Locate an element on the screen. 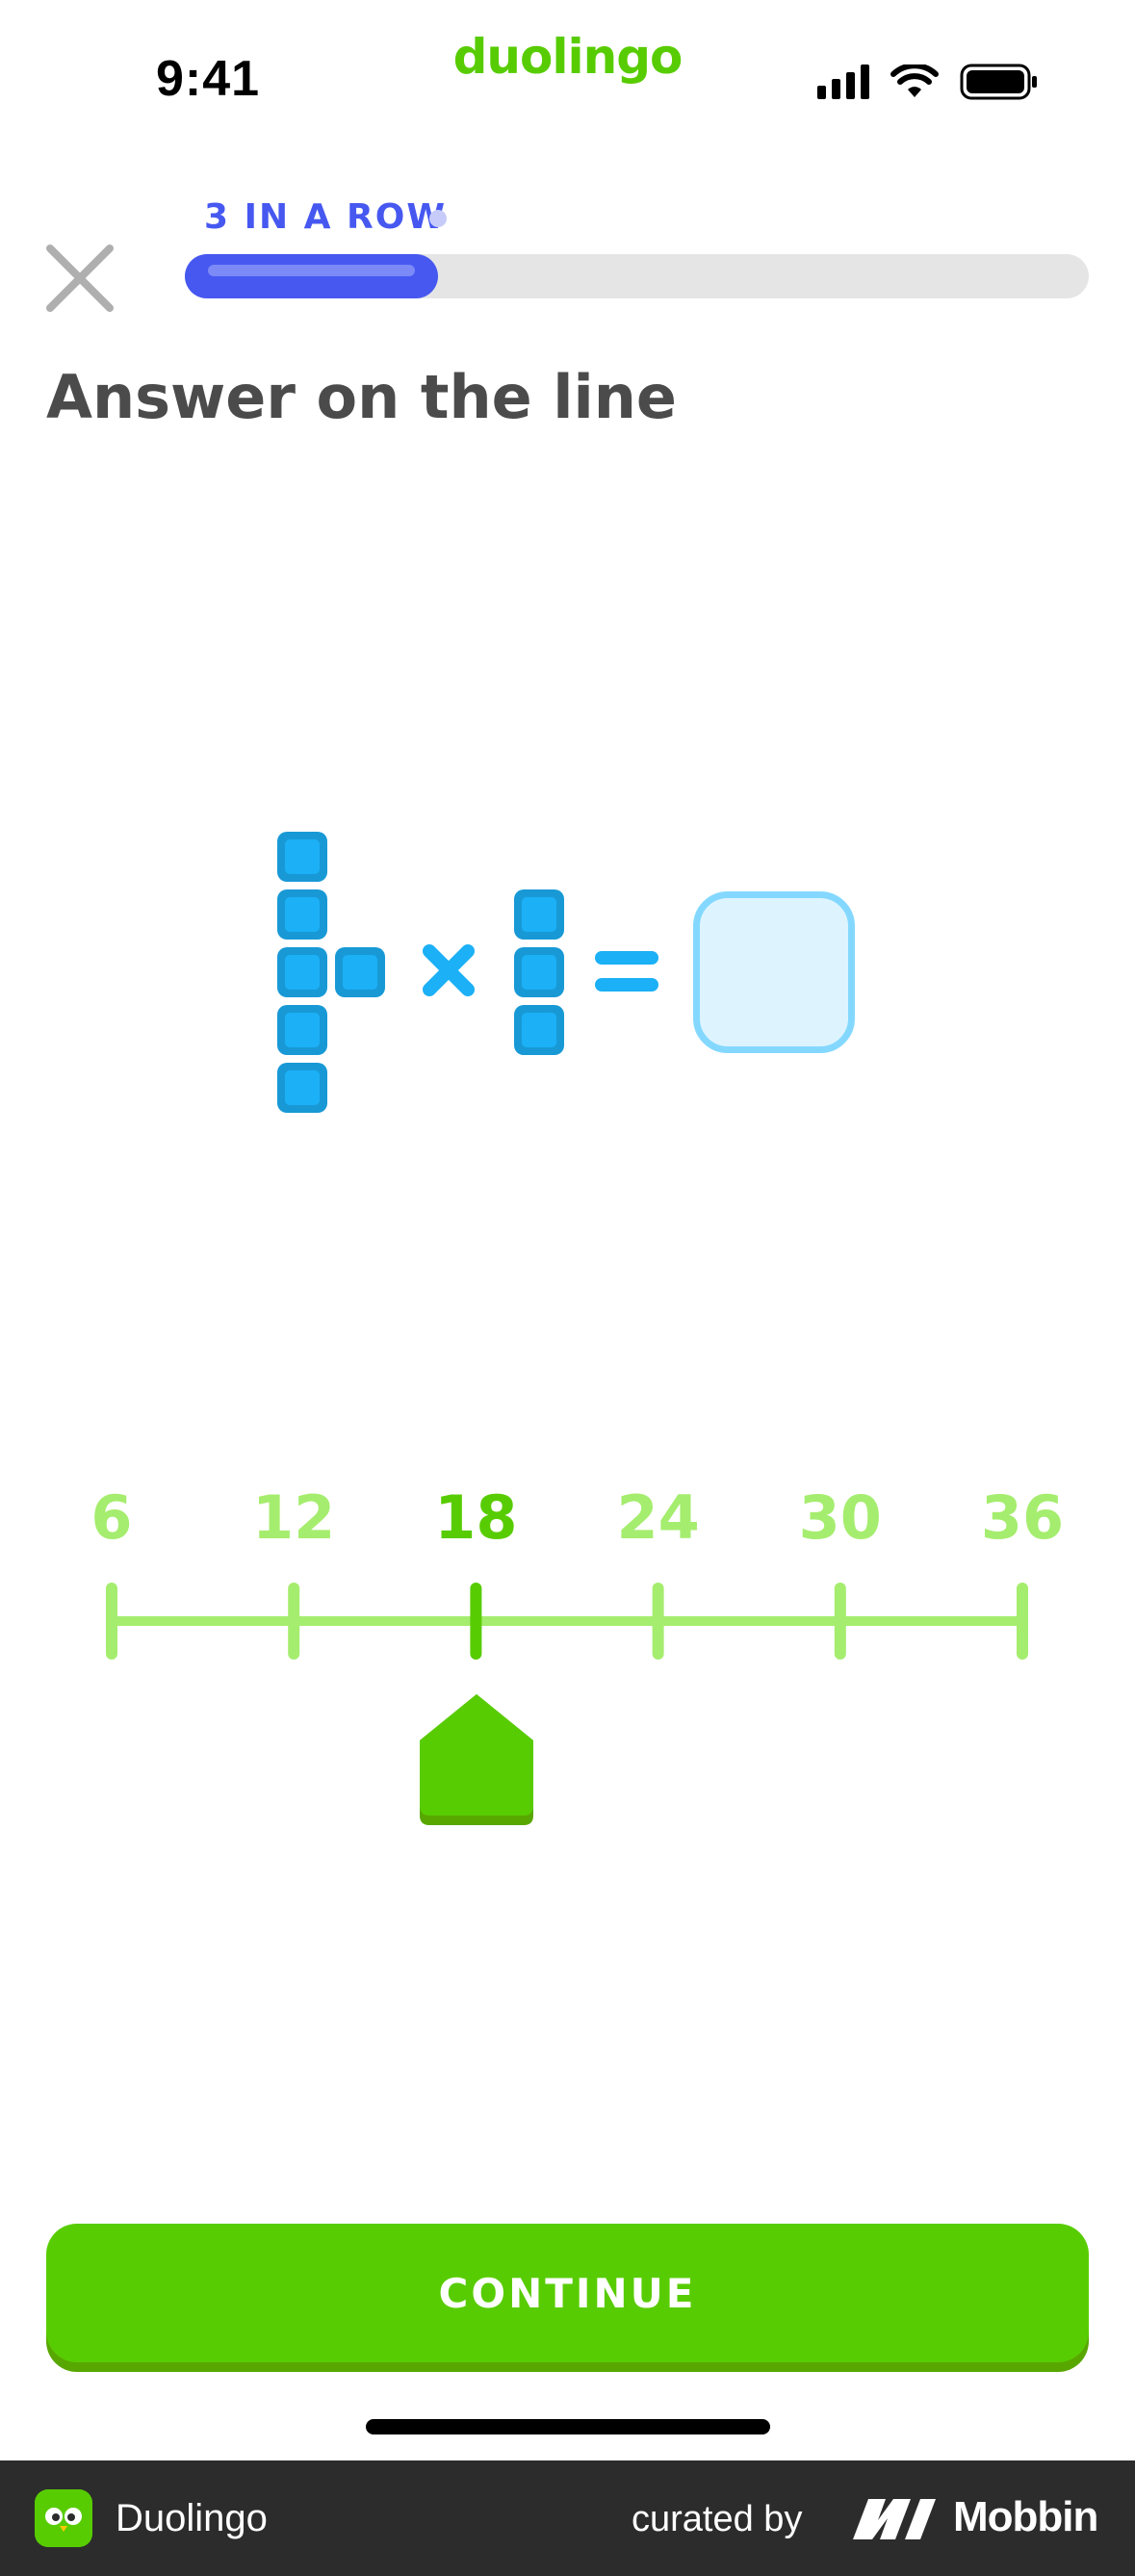 The image size is (1135, 2576). tick-label: 18 is located at coordinates (476, 1518).